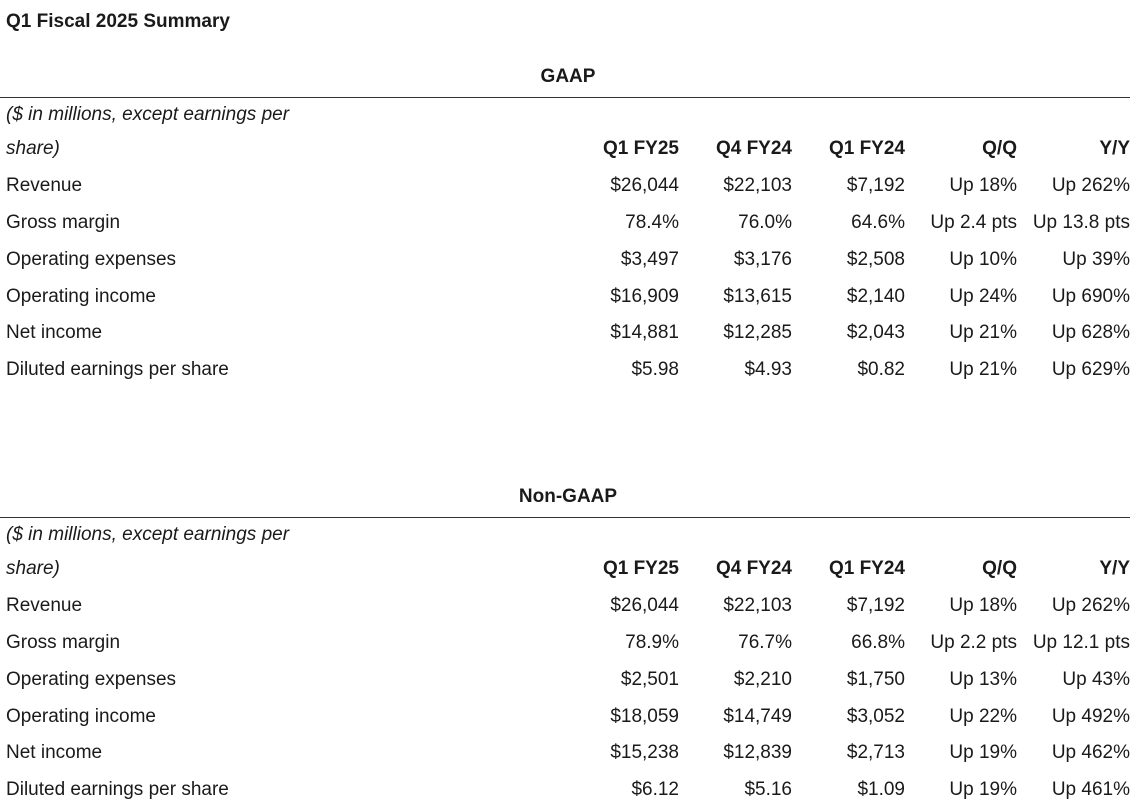 The height and width of the screenshot is (812, 1136). What do you see at coordinates (973, 222) in the screenshot?
I see `cell: Up 2.4 pts` at bounding box center [973, 222].